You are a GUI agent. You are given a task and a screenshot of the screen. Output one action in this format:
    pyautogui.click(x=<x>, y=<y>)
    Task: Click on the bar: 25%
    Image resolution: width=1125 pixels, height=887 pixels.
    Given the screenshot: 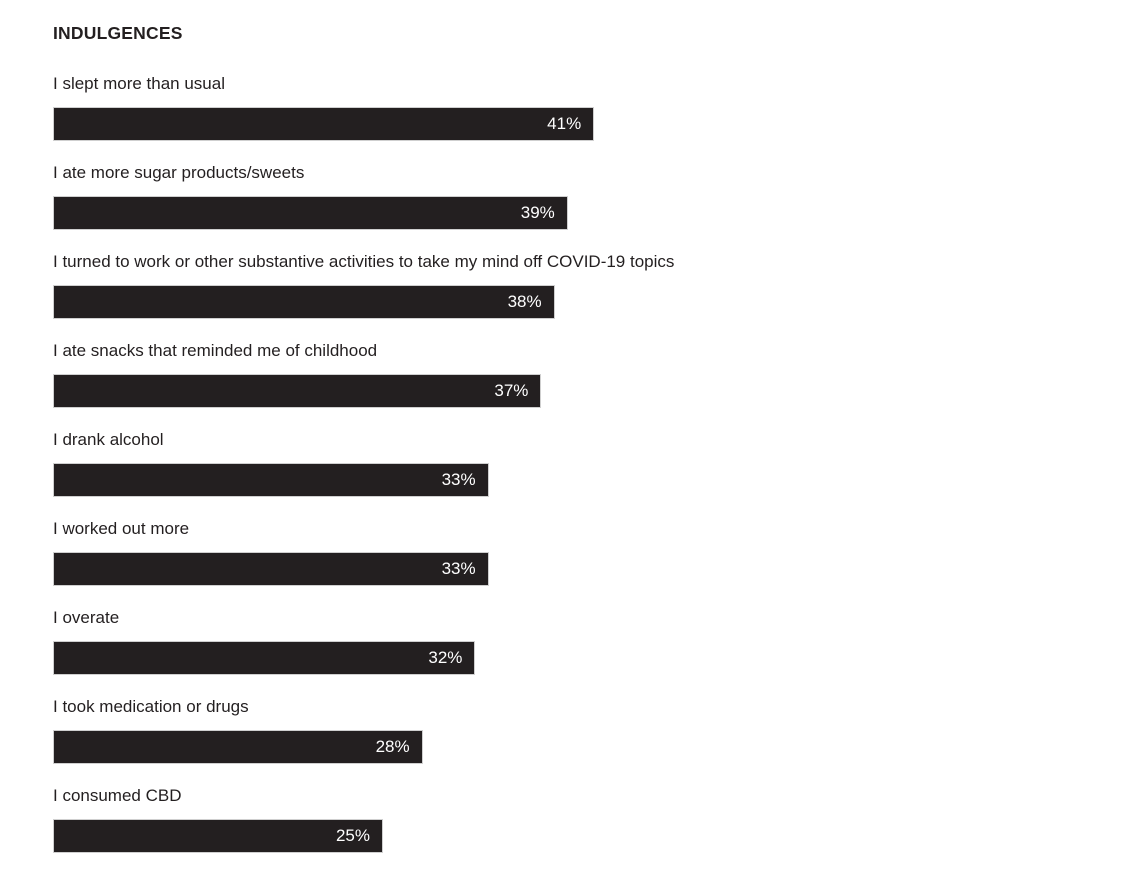 What is the action you would take?
    pyautogui.click(x=218, y=836)
    